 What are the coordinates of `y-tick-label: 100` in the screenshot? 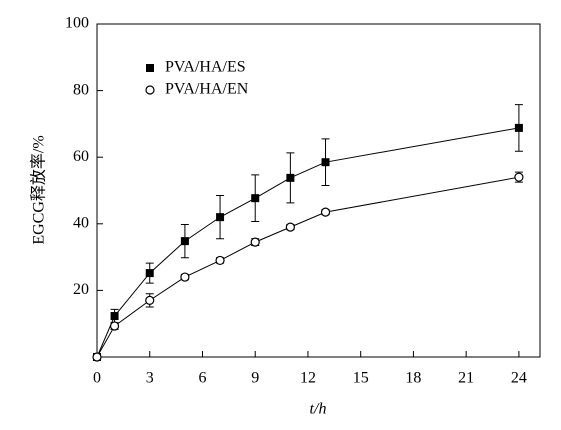 It's located at (77, 23).